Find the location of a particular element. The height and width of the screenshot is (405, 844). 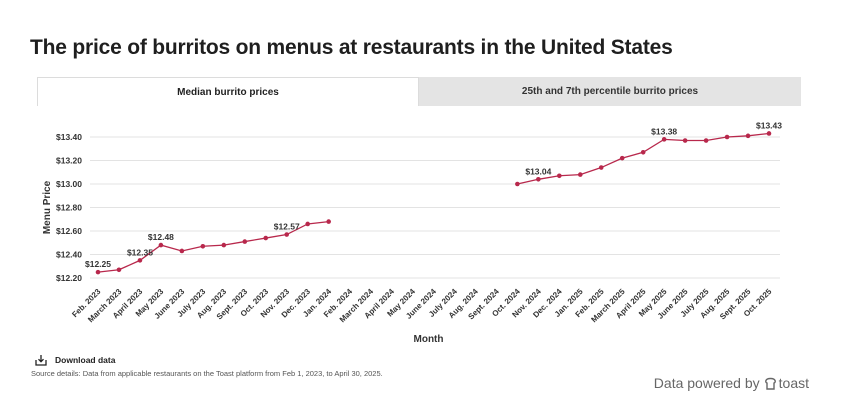

data-label: $12.25 is located at coordinates (98, 264).